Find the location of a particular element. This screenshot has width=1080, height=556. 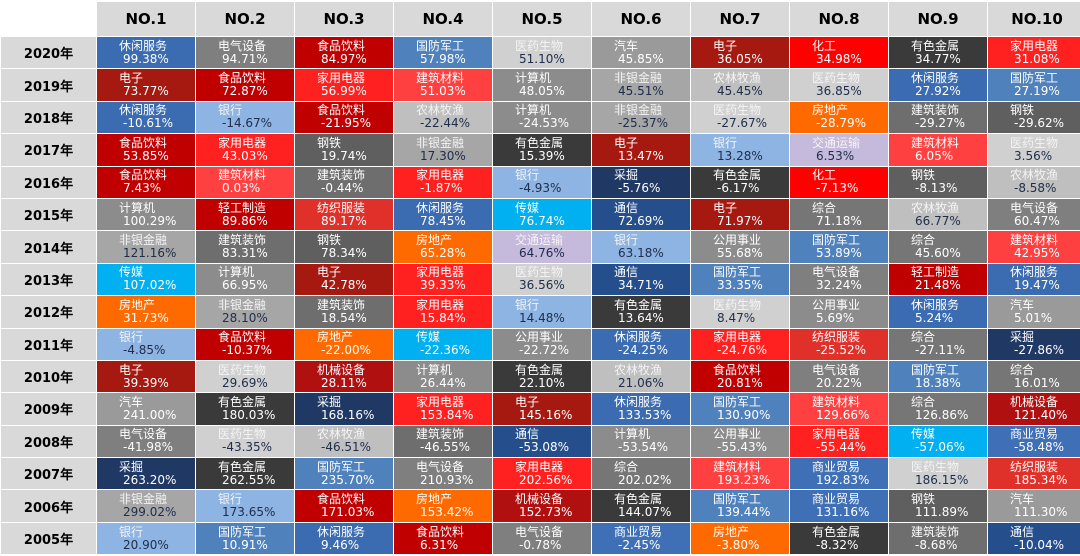

industry-label: 通信 is located at coordinates (527, 434).